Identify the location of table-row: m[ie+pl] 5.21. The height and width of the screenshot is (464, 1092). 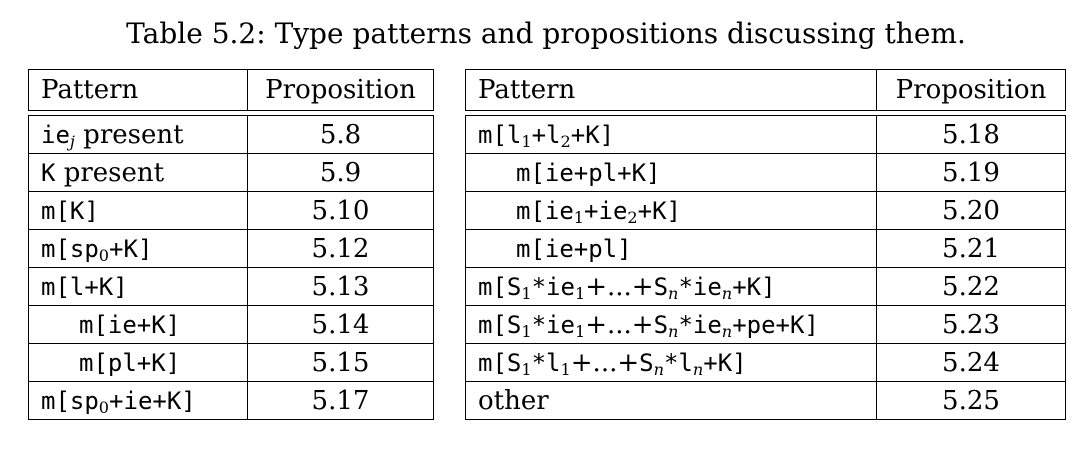
(765, 248).